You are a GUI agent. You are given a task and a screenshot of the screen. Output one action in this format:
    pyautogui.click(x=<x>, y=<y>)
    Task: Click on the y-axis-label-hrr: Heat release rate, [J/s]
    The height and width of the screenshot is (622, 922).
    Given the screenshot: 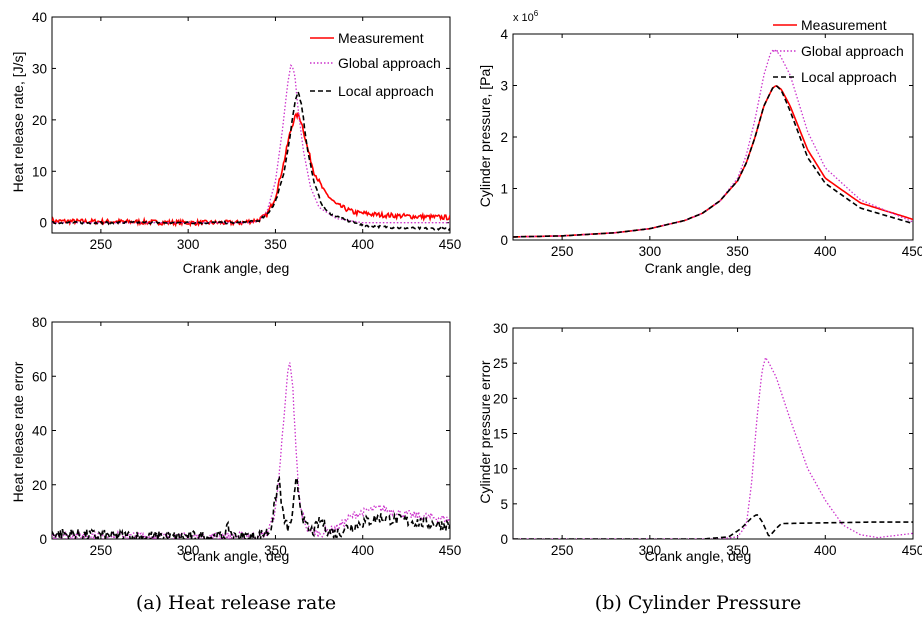 What is the action you would take?
    pyautogui.click(x=18, y=122)
    